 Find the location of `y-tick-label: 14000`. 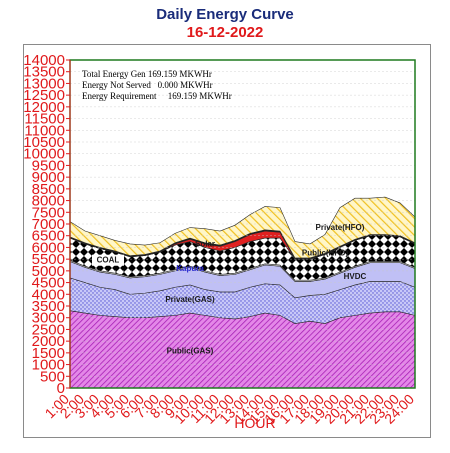

y-tick-label: 14000 is located at coordinates (44, 60).